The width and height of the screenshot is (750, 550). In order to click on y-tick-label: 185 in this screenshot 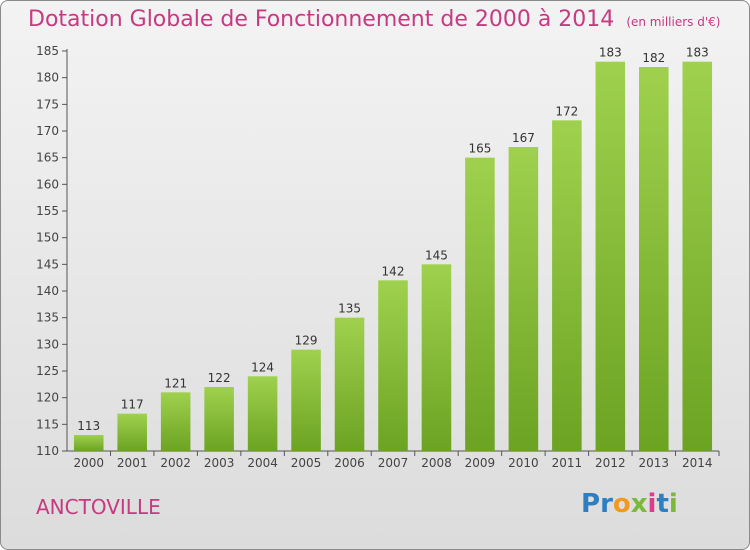, I will do `click(47, 51)`.